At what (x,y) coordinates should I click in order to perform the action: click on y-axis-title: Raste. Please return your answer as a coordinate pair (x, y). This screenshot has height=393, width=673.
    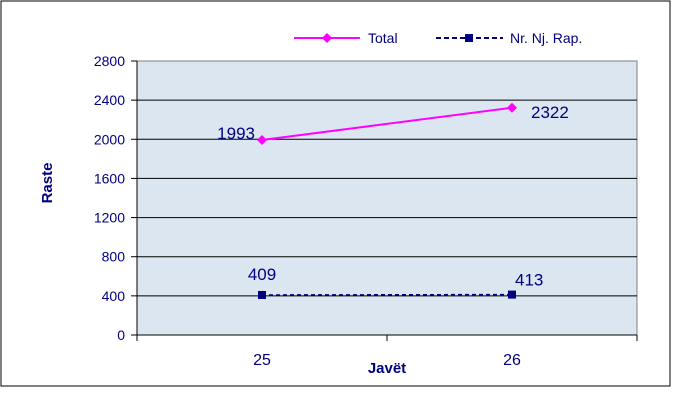
    Looking at the image, I should click on (47, 183).